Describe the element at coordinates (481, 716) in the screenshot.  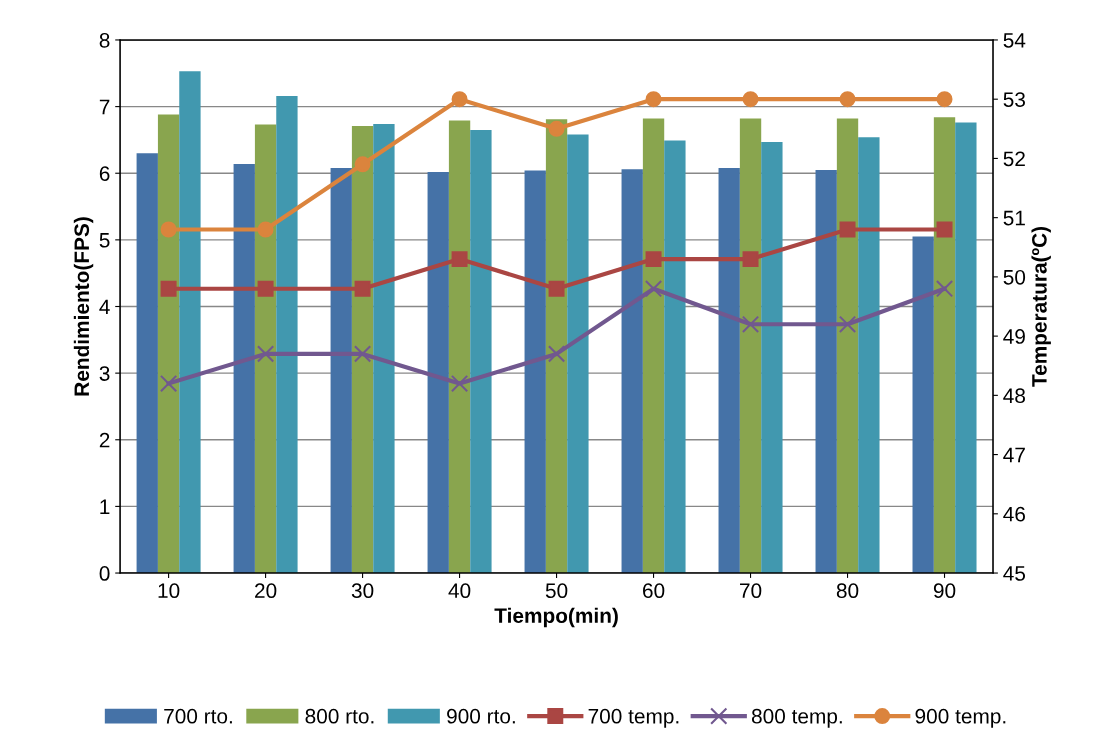
I see `legend-label: 900 rto.` at that location.